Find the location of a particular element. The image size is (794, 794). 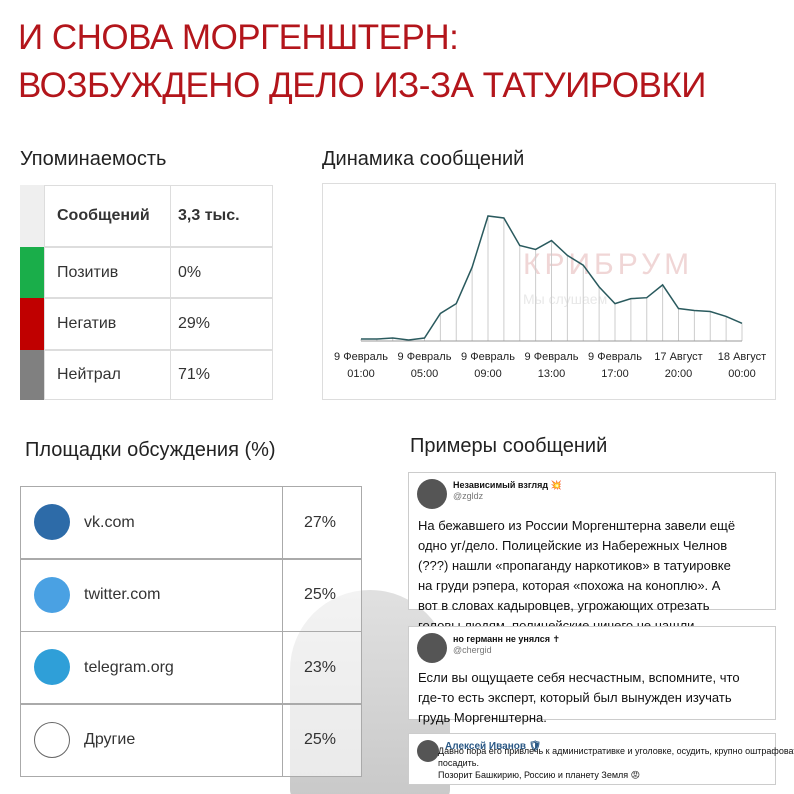

author: Алексей Иванов 🛡 is located at coordinates (493, 746).